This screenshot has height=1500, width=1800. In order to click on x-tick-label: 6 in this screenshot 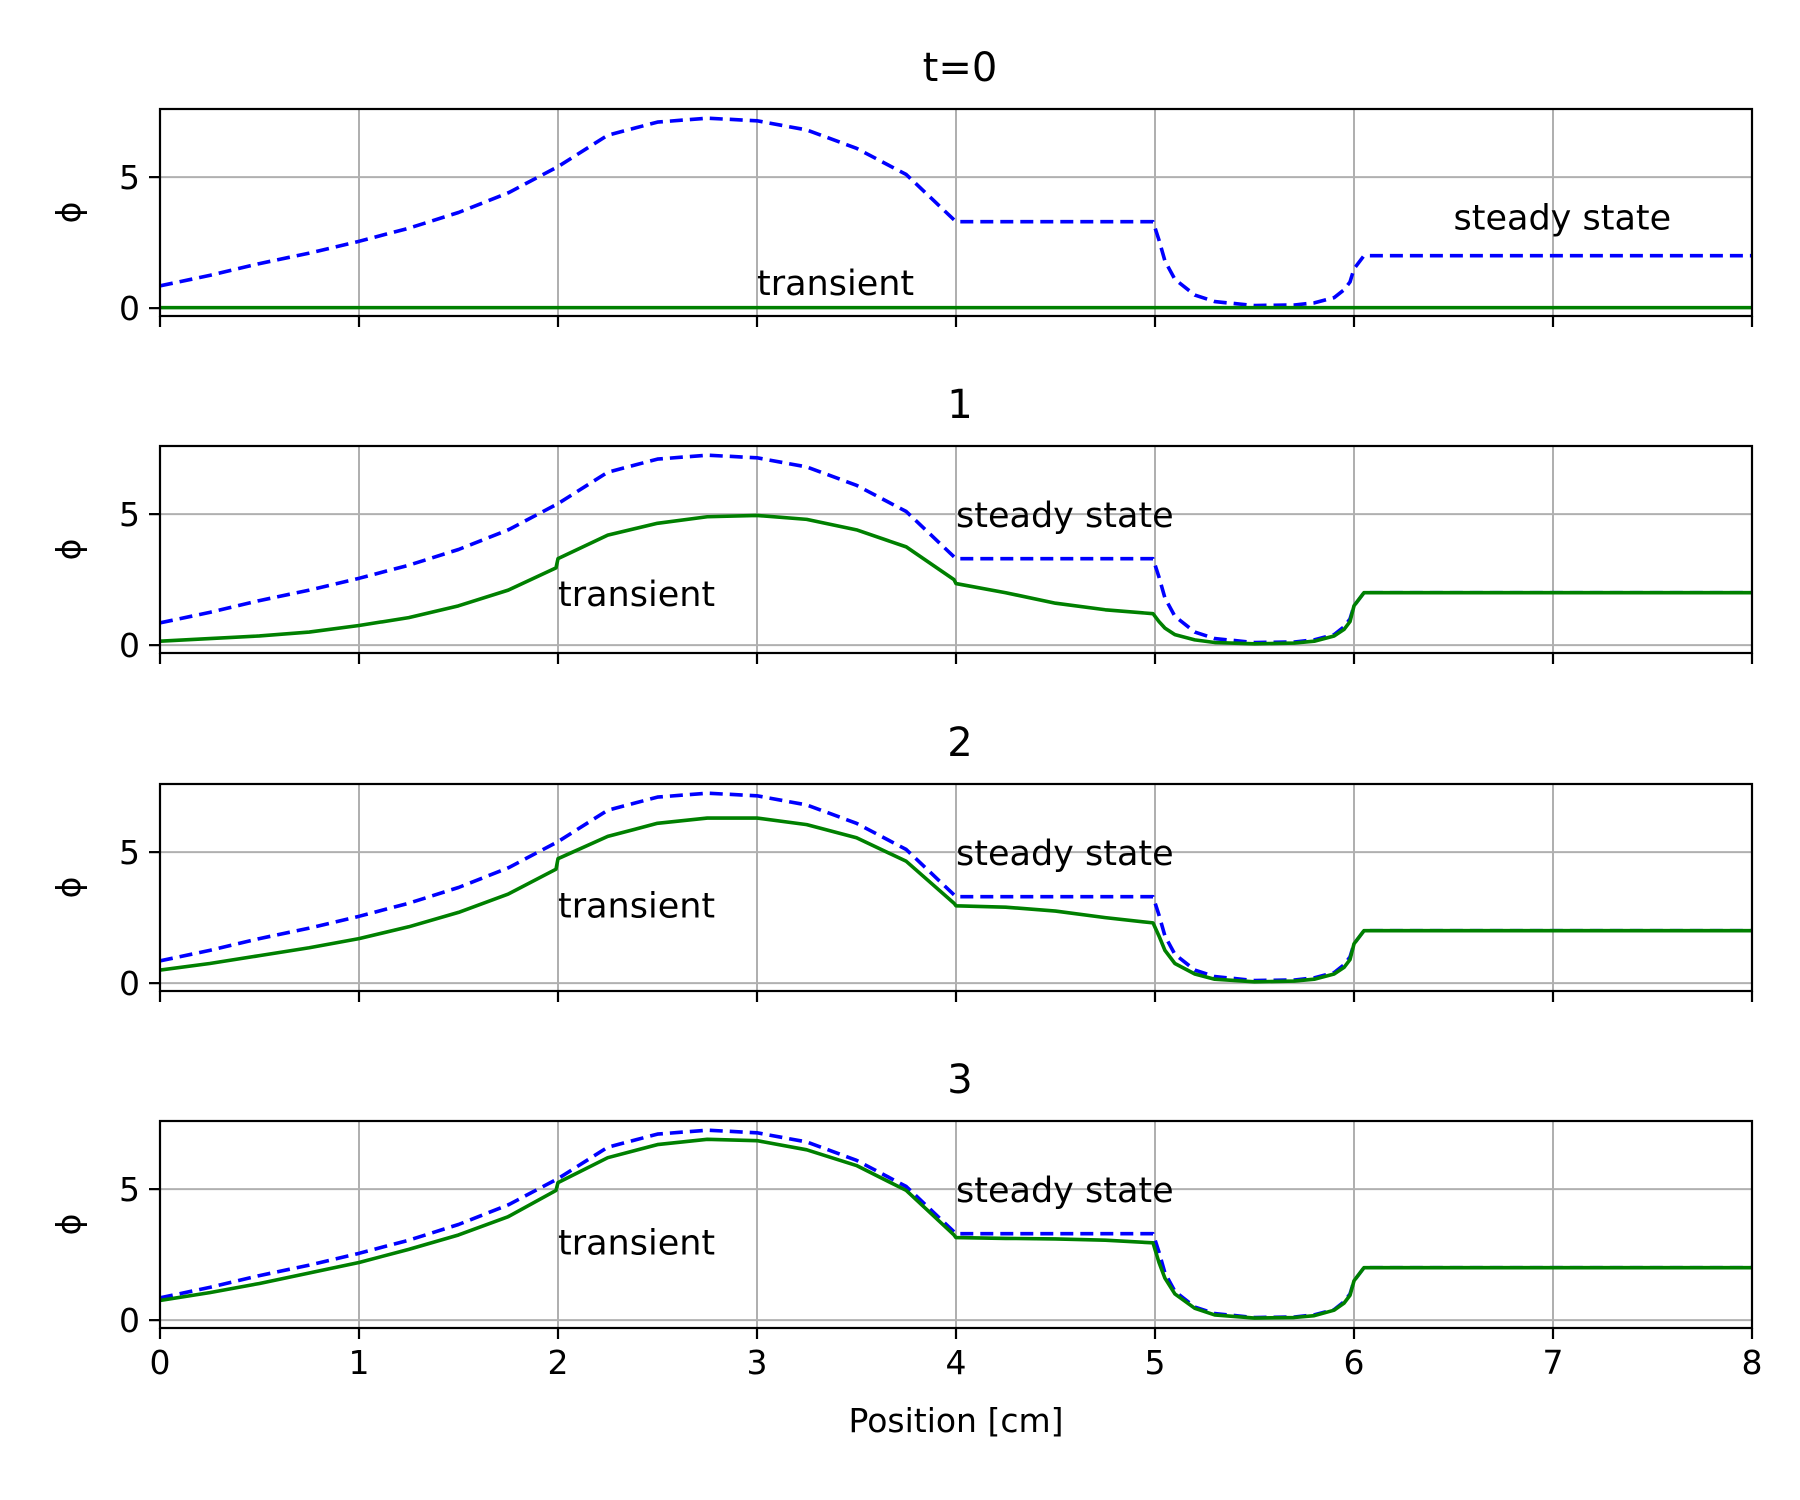, I will do `click(1354, 1362)`.